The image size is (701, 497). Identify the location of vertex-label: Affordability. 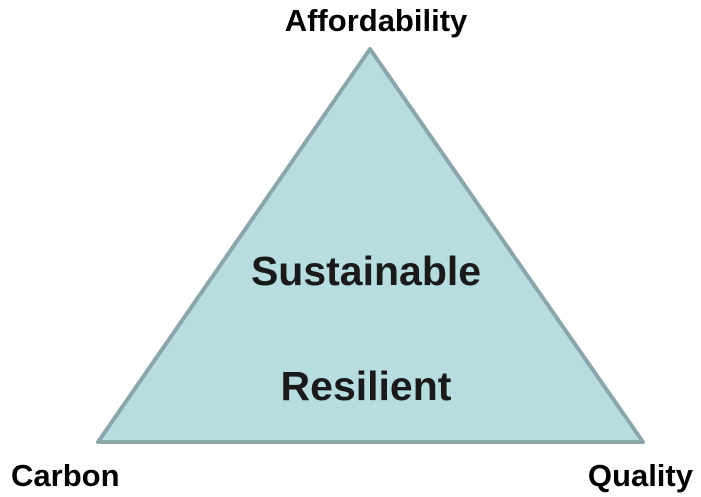
(376, 20).